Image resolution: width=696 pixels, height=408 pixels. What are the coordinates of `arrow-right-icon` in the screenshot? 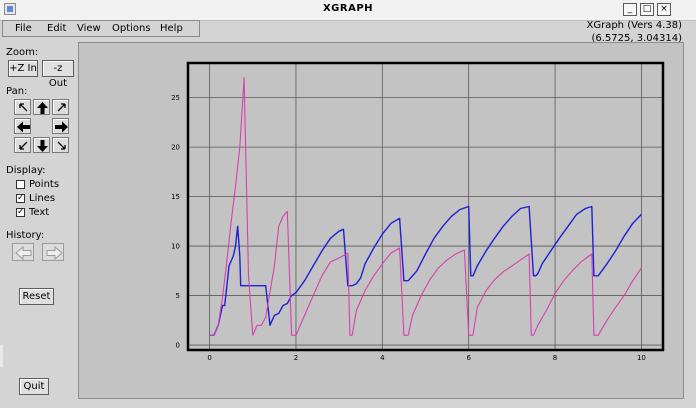 It's located at (61, 127).